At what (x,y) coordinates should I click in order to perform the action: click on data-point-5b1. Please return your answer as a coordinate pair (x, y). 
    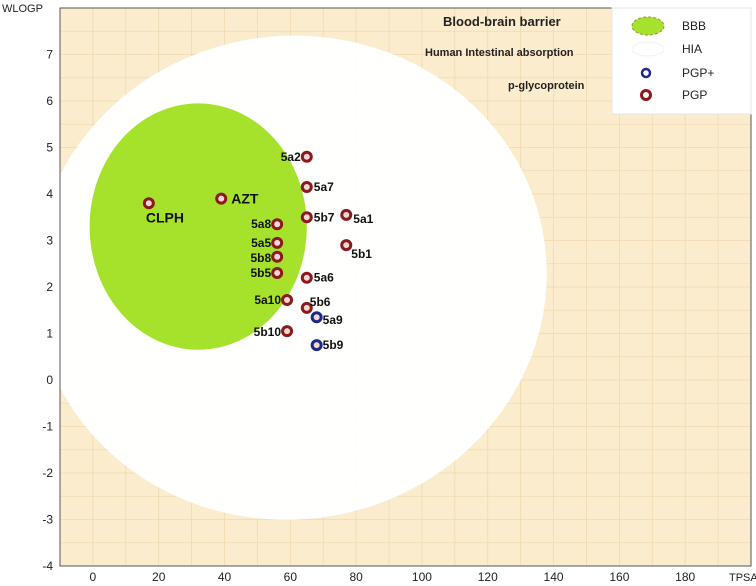
    Looking at the image, I should click on (346, 245).